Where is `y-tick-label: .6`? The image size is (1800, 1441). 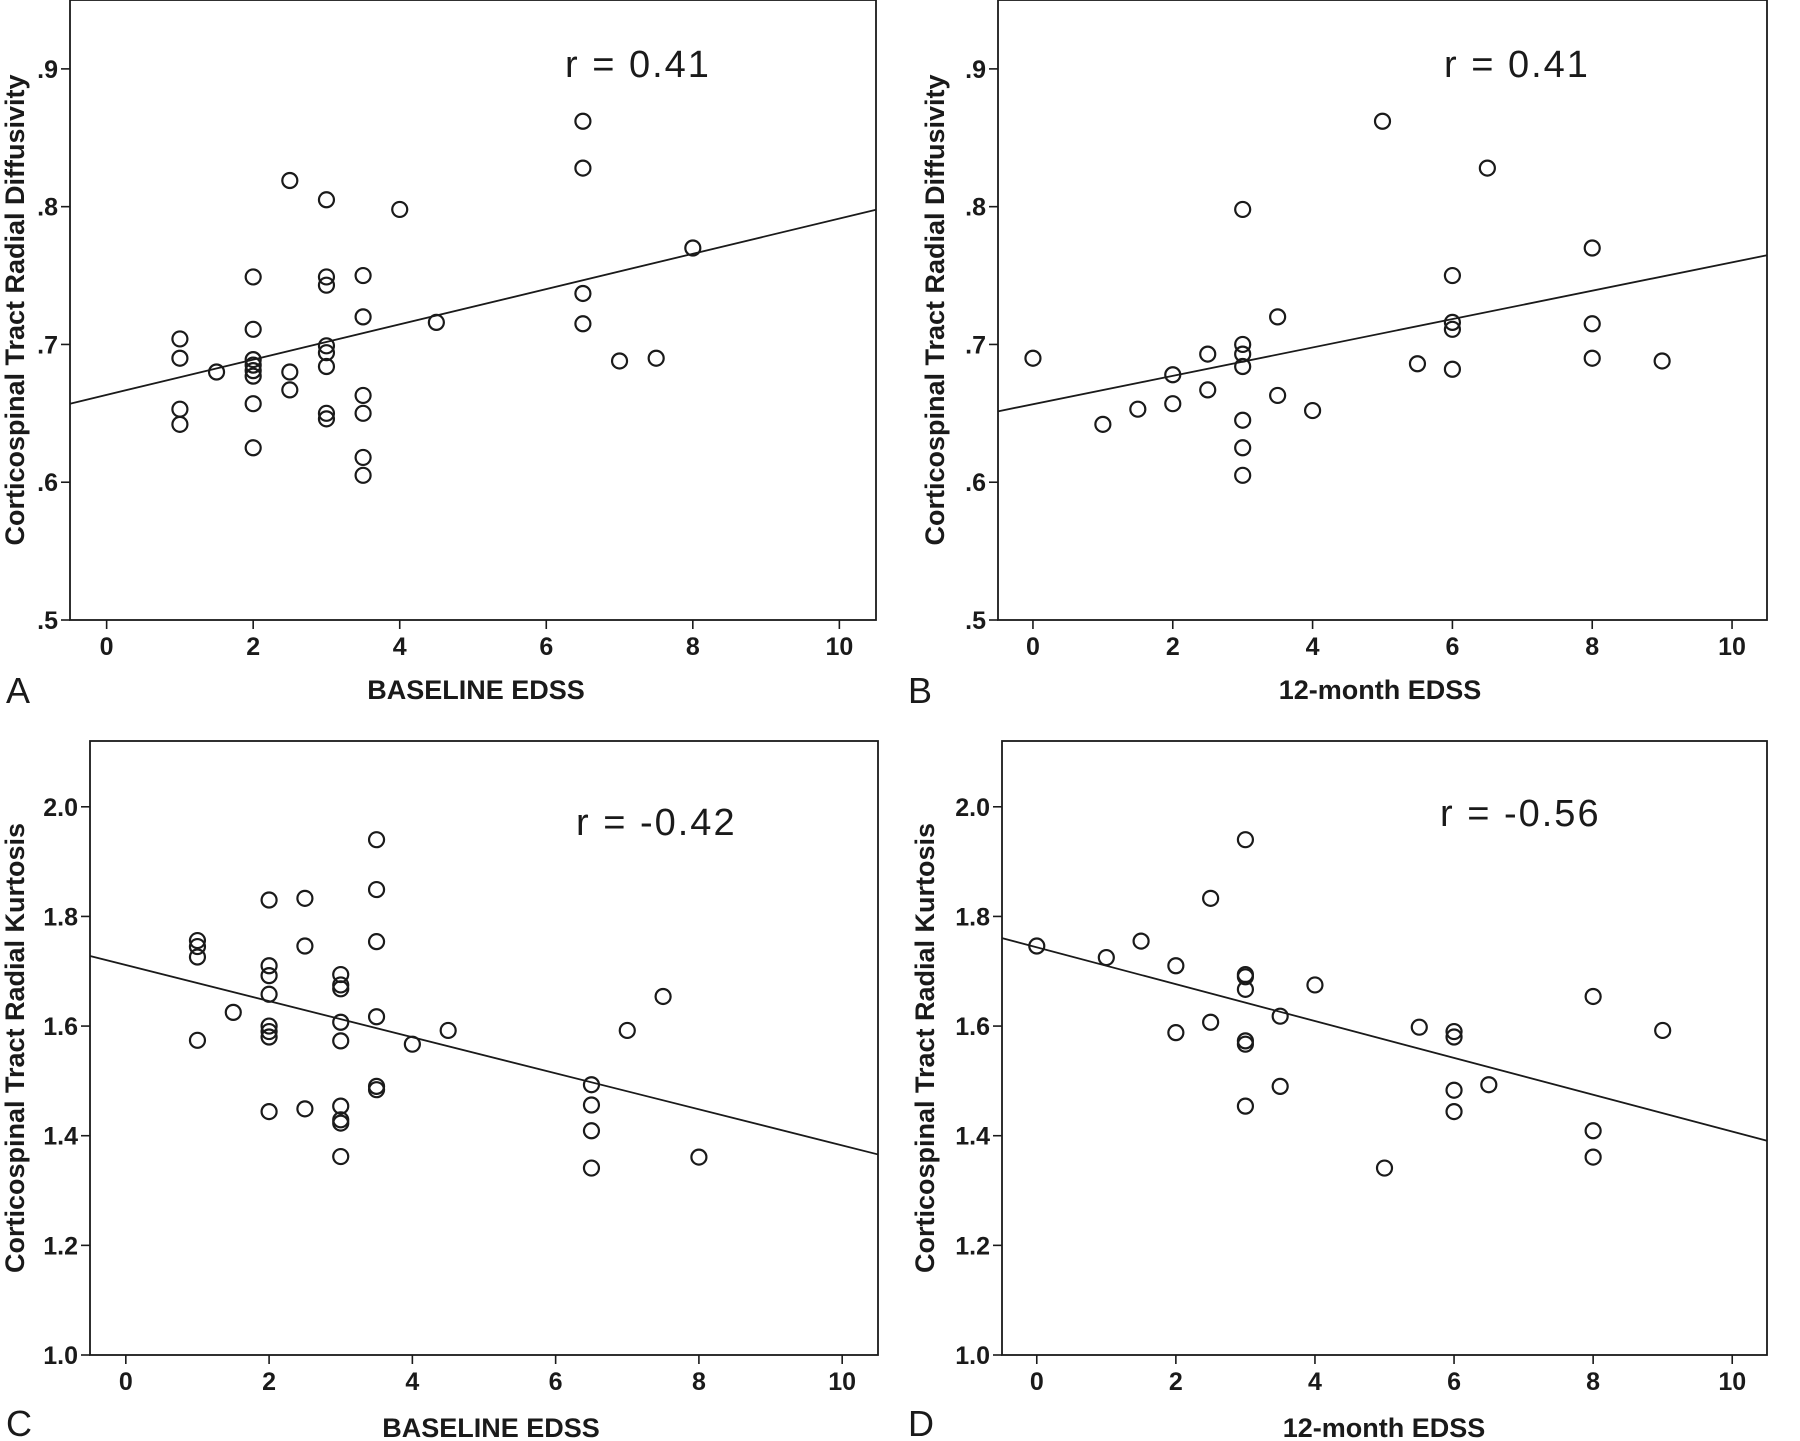 y-tick-label: .6 is located at coordinates (975, 483).